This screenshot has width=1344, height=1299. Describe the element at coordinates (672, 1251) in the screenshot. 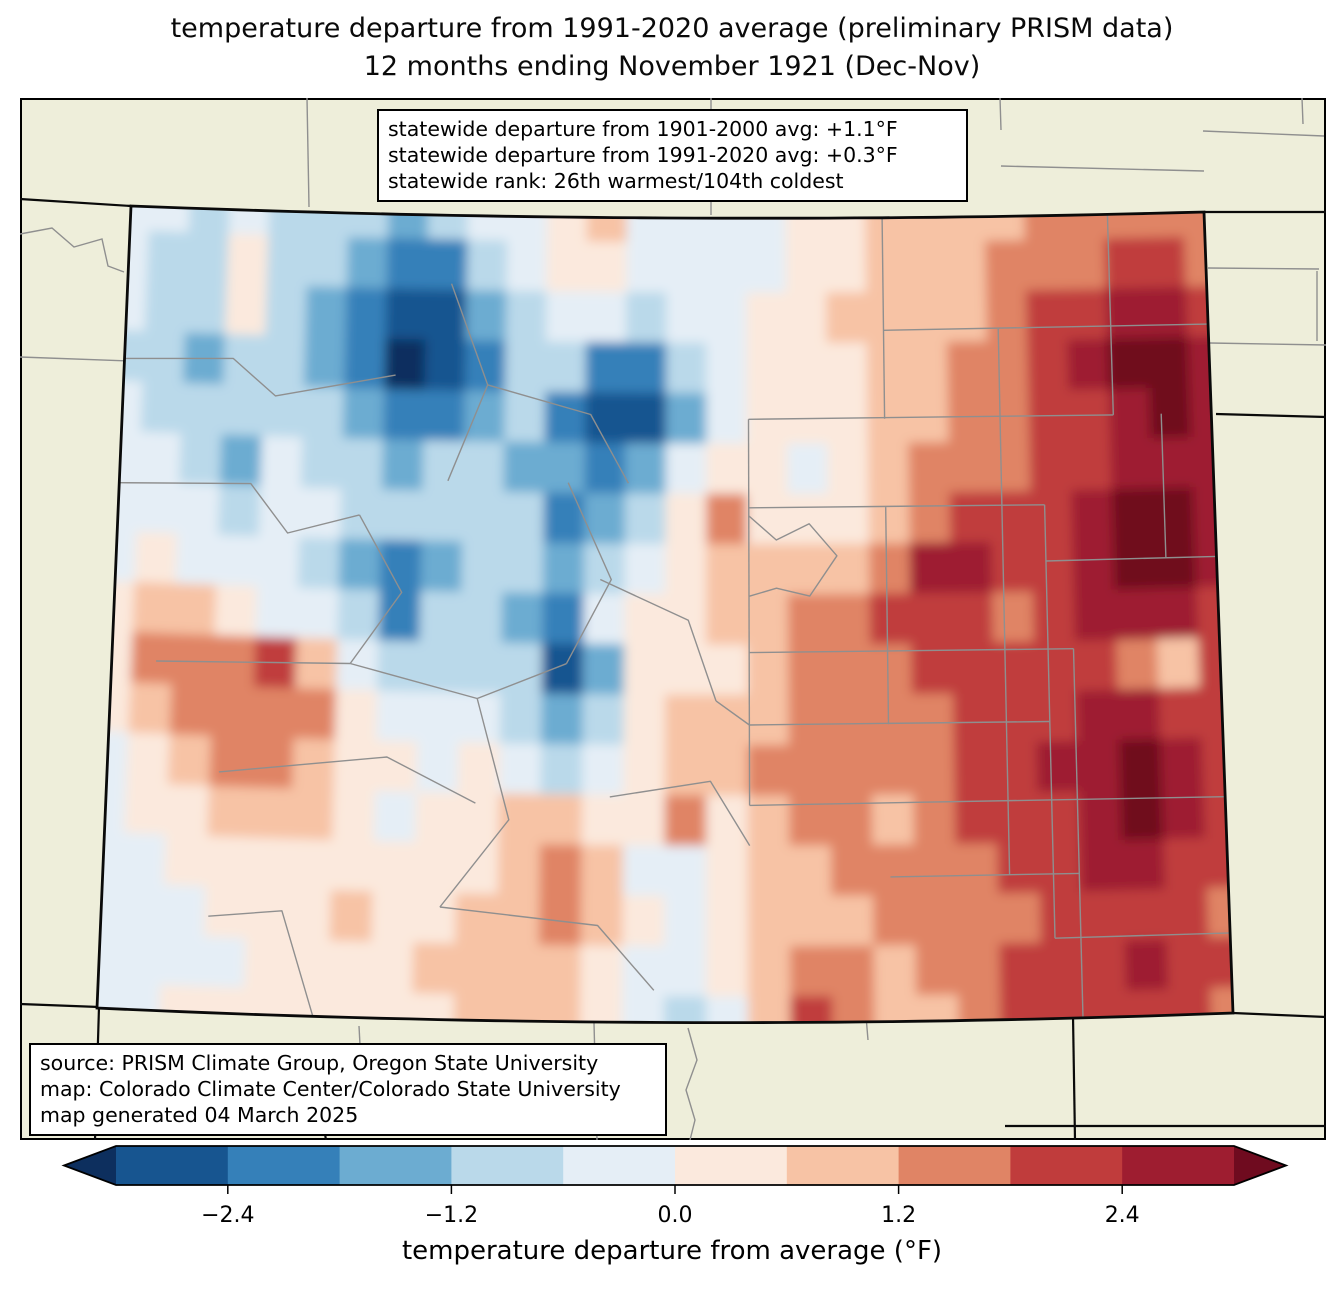

I see `colorbar-axis-label: temperature departure from average (°F)` at that location.